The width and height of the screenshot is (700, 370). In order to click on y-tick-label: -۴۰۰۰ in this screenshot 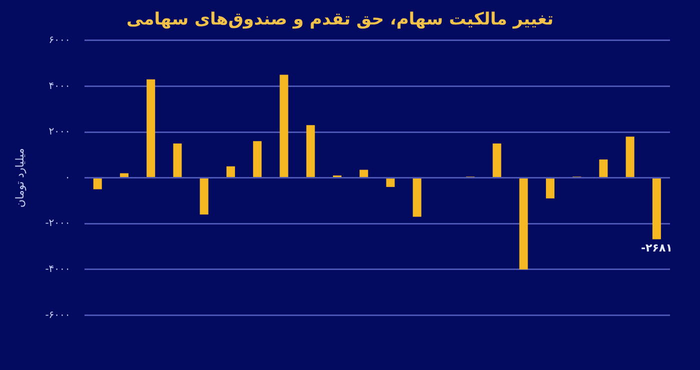, I will do `click(57, 269)`.